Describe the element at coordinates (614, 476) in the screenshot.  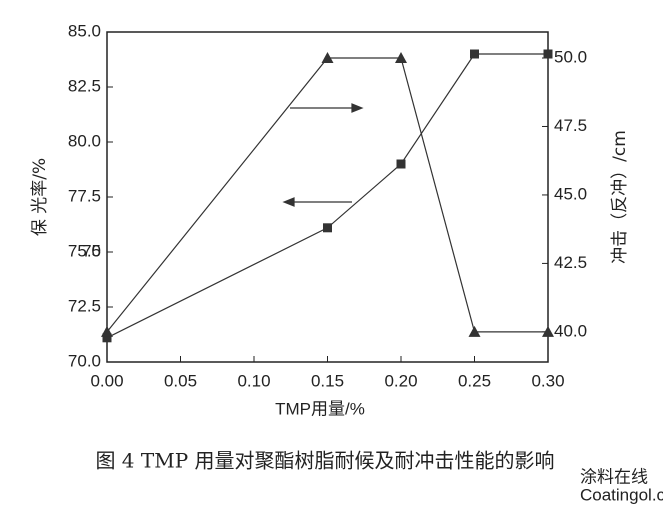
I see `watermark: 涂料在线` at that location.